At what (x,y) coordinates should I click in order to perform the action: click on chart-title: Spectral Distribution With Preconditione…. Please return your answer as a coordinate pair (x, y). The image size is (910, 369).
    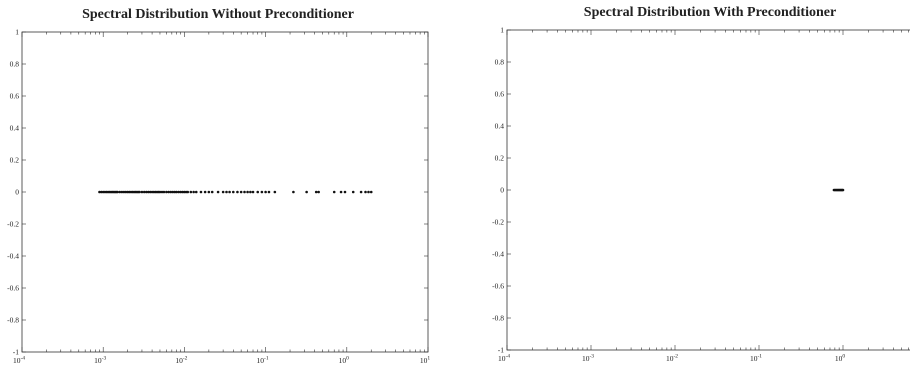
    Looking at the image, I should click on (710, 12).